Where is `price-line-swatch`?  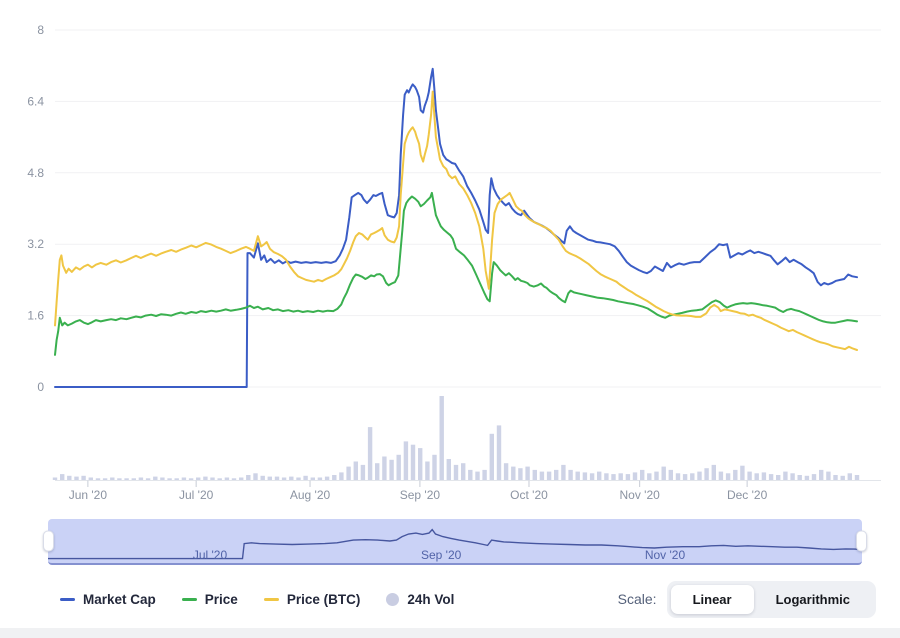
price-line-swatch is located at coordinates (189, 599).